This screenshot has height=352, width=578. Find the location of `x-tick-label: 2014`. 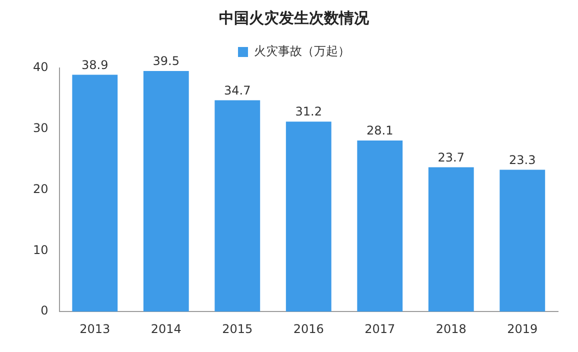

x-tick-label: 2014 is located at coordinates (166, 329).